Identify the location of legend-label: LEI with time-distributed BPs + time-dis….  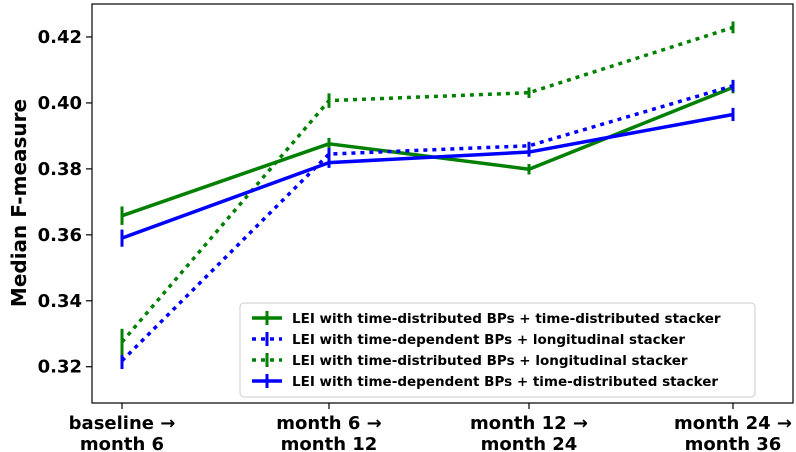
(506, 319).